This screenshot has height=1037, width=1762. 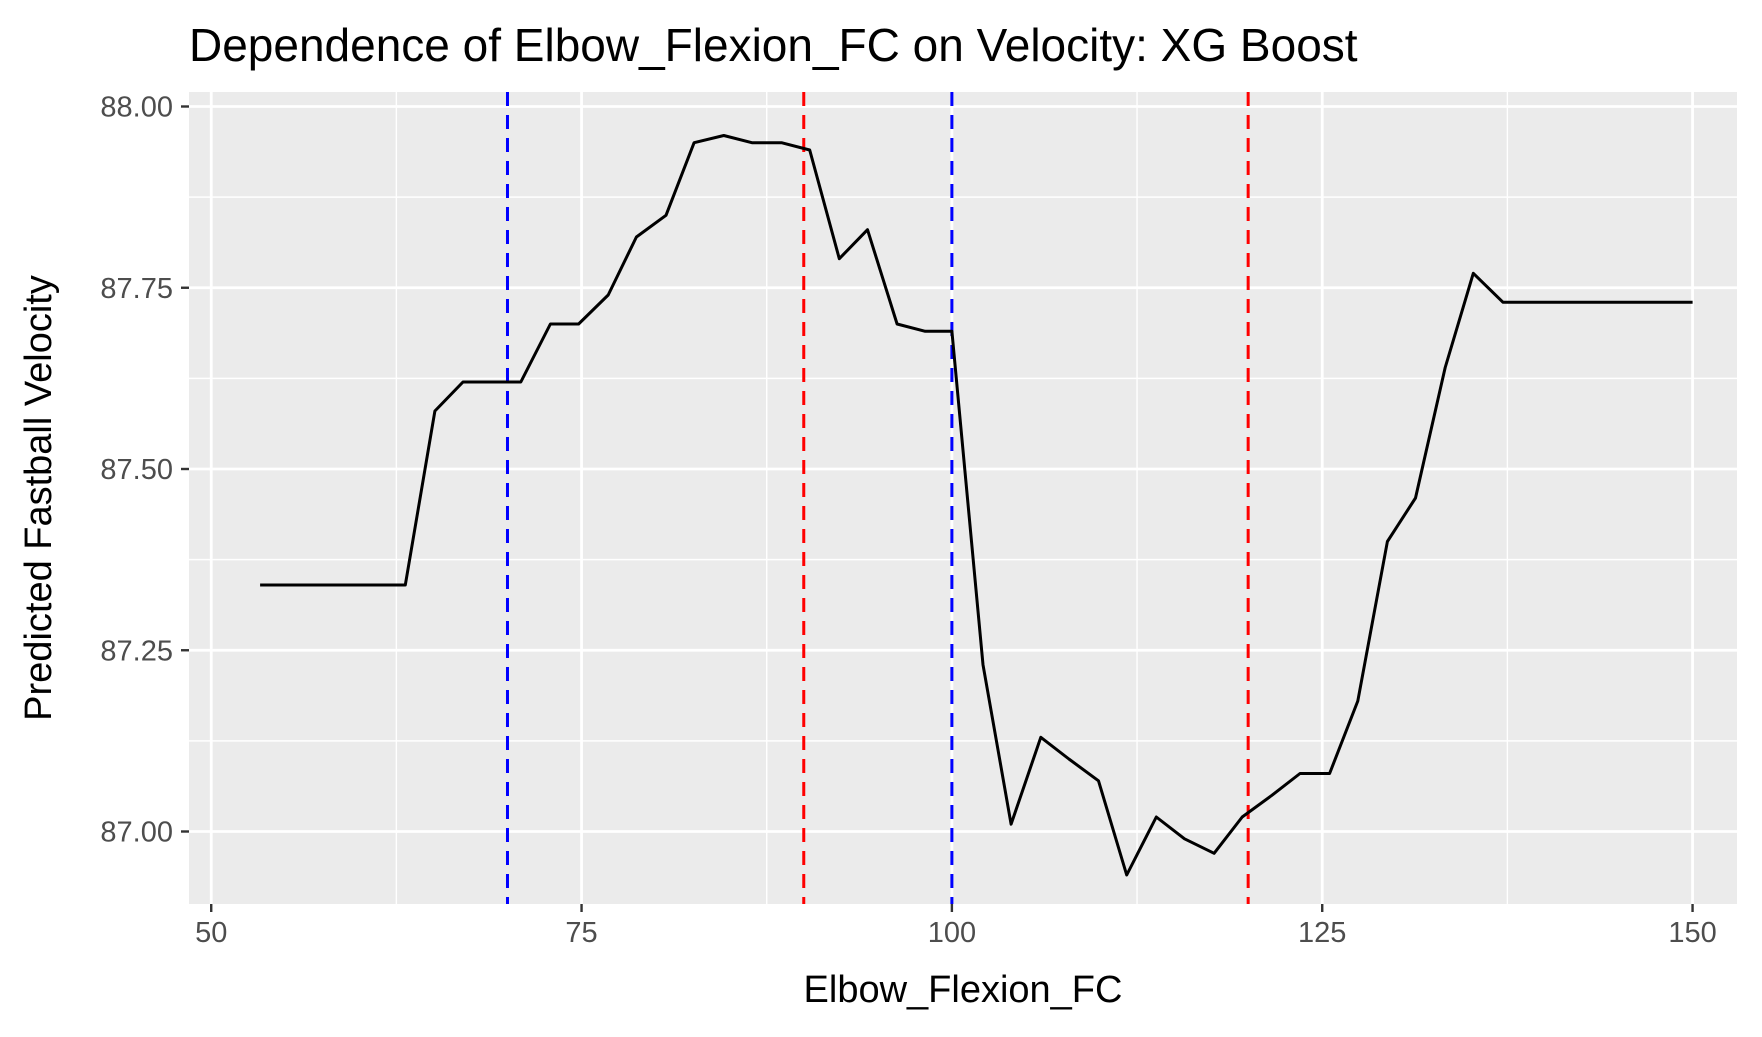 I want to click on y-tick-label: 87.00, so click(x=136, y=833).